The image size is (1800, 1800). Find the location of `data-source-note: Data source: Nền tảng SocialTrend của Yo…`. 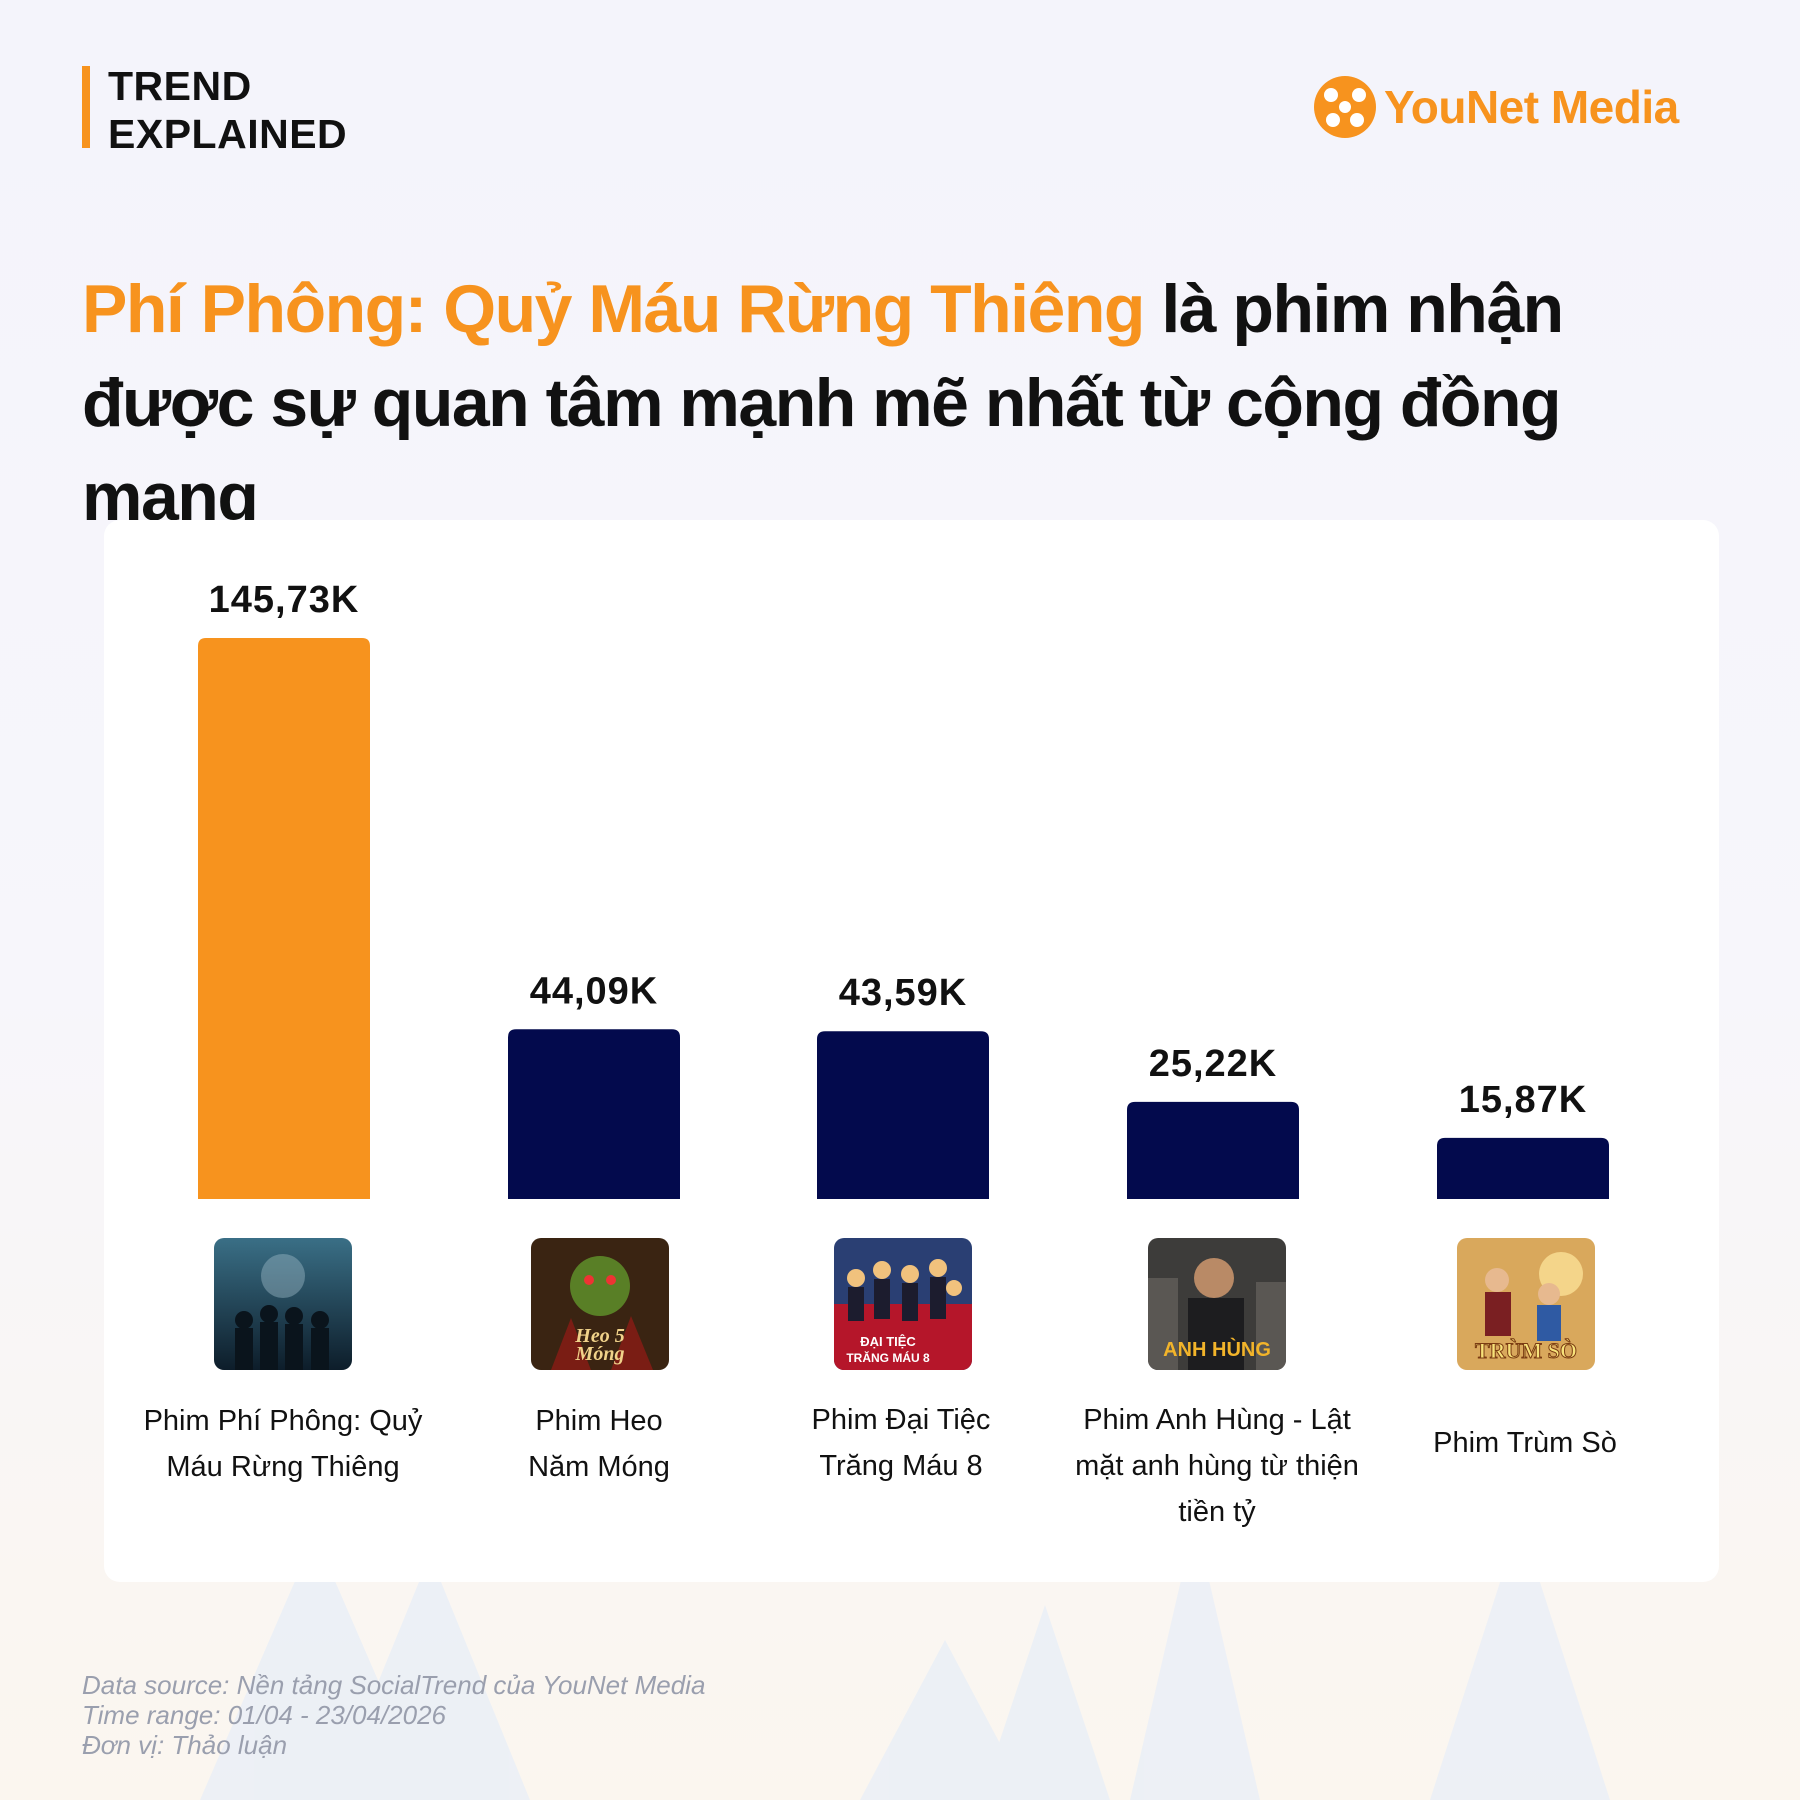

data-source-note: Data source: Nền tảng SocialTrend của Yo… is located at coordinates (394, 1685).